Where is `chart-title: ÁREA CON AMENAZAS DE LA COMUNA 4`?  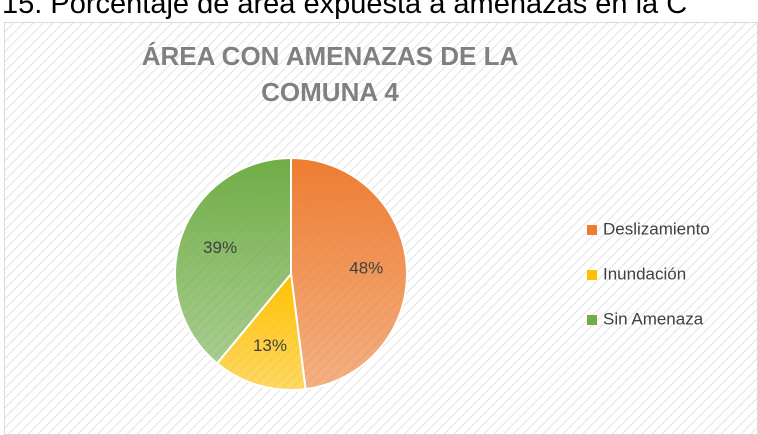 chart-title: ÁREA CON AMENAZAS DE LA COMUNA 4 is located at coordinates (330, 74).